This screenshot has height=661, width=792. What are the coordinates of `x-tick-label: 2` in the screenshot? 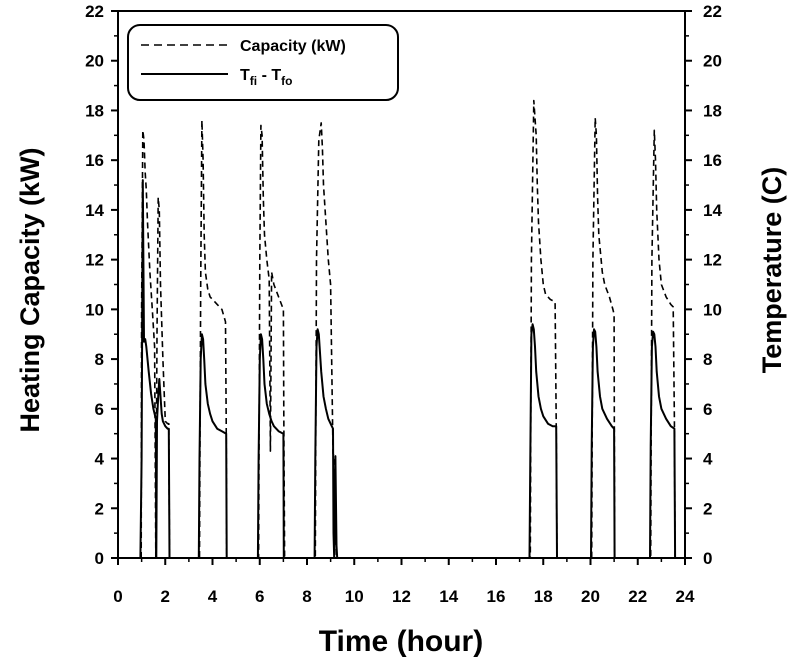 It's located at (165, 596).